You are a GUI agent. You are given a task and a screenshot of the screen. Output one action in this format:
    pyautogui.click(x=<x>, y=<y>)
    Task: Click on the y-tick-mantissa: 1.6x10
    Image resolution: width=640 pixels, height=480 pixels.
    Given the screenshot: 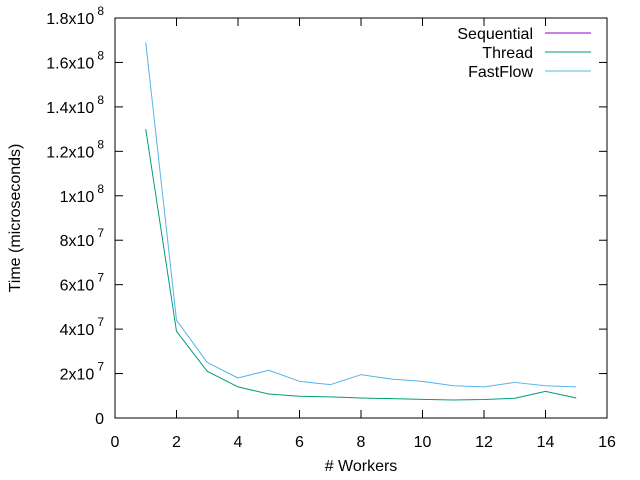 What is the action you would take?
    pyautogui.click(x=70, y=63)
    